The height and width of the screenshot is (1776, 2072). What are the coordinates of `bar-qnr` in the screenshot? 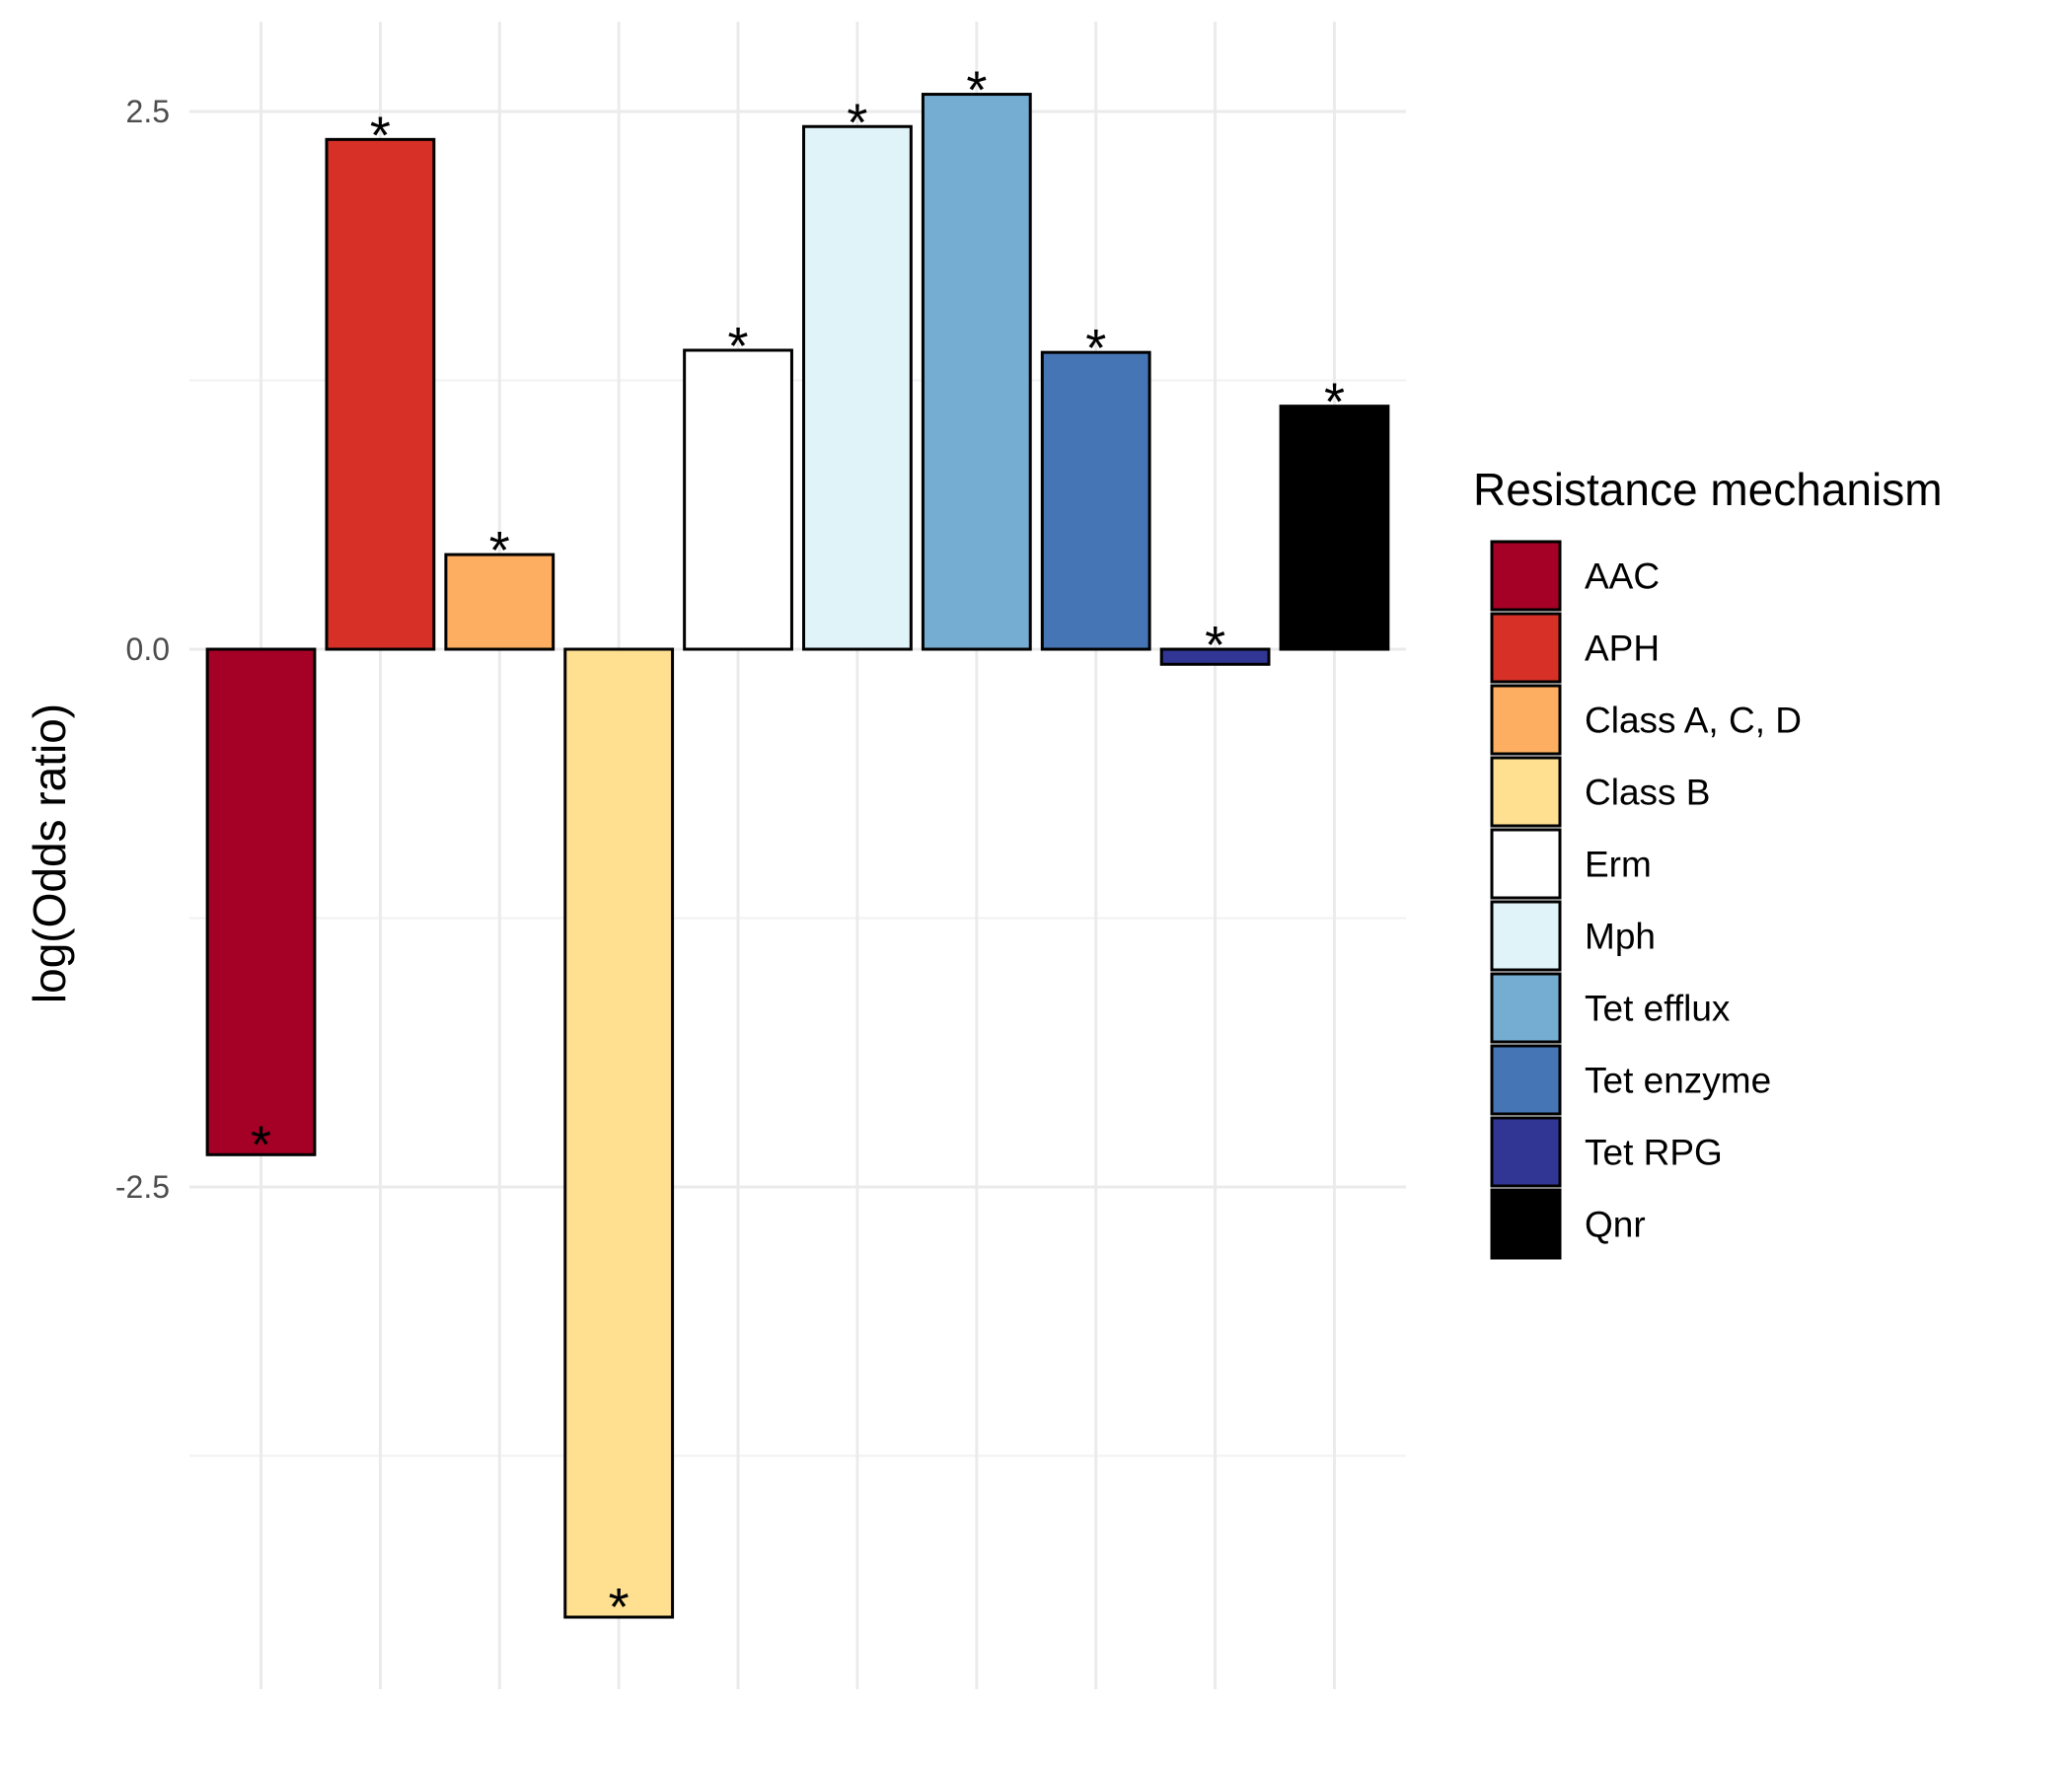 It's located at (1335, 528).